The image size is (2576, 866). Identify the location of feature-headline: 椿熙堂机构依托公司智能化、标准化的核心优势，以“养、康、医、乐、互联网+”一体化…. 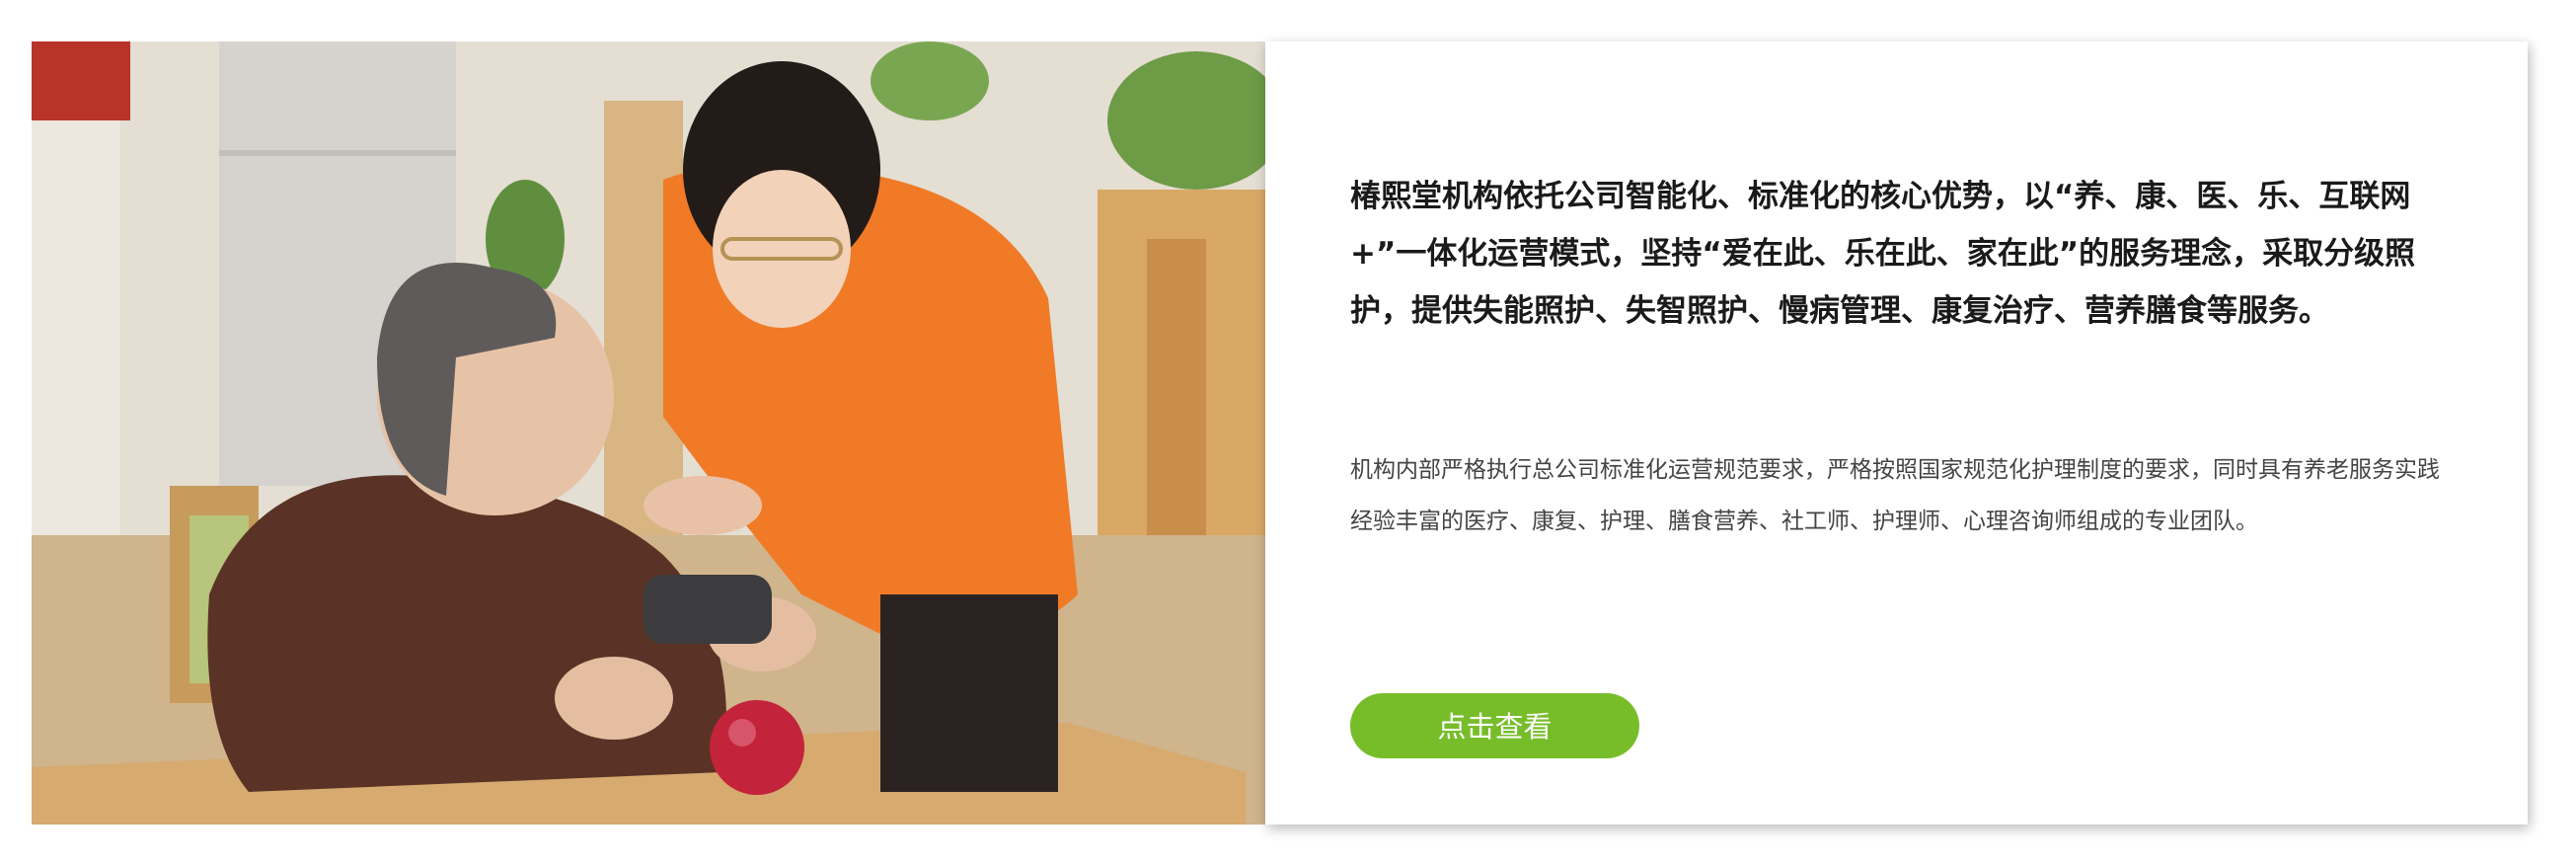
(1883, 254).